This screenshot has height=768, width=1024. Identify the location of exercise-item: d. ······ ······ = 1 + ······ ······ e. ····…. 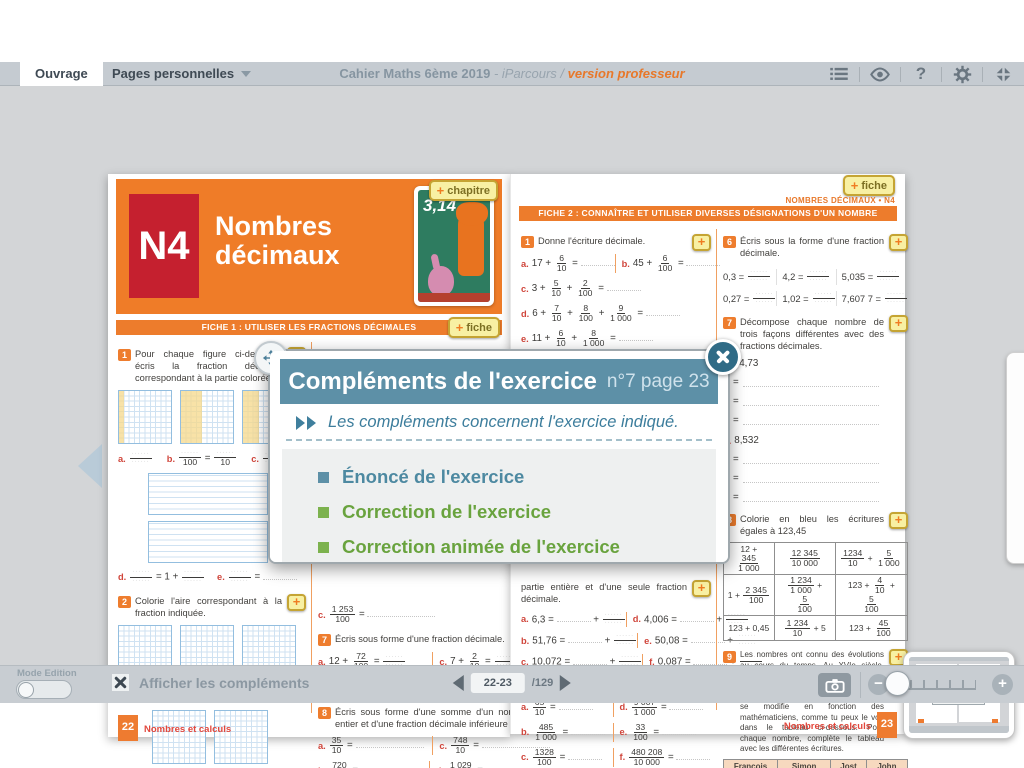
(212, 576).